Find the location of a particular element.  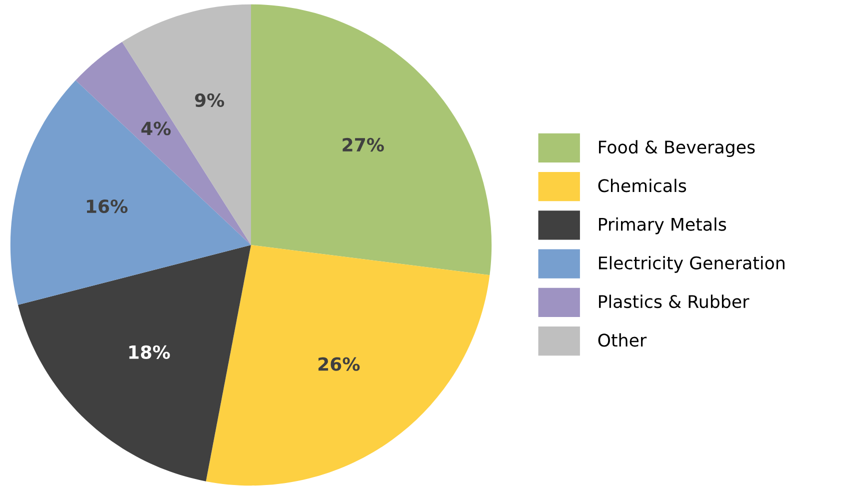

data-label: 27% is located at coordinates (363, 145).